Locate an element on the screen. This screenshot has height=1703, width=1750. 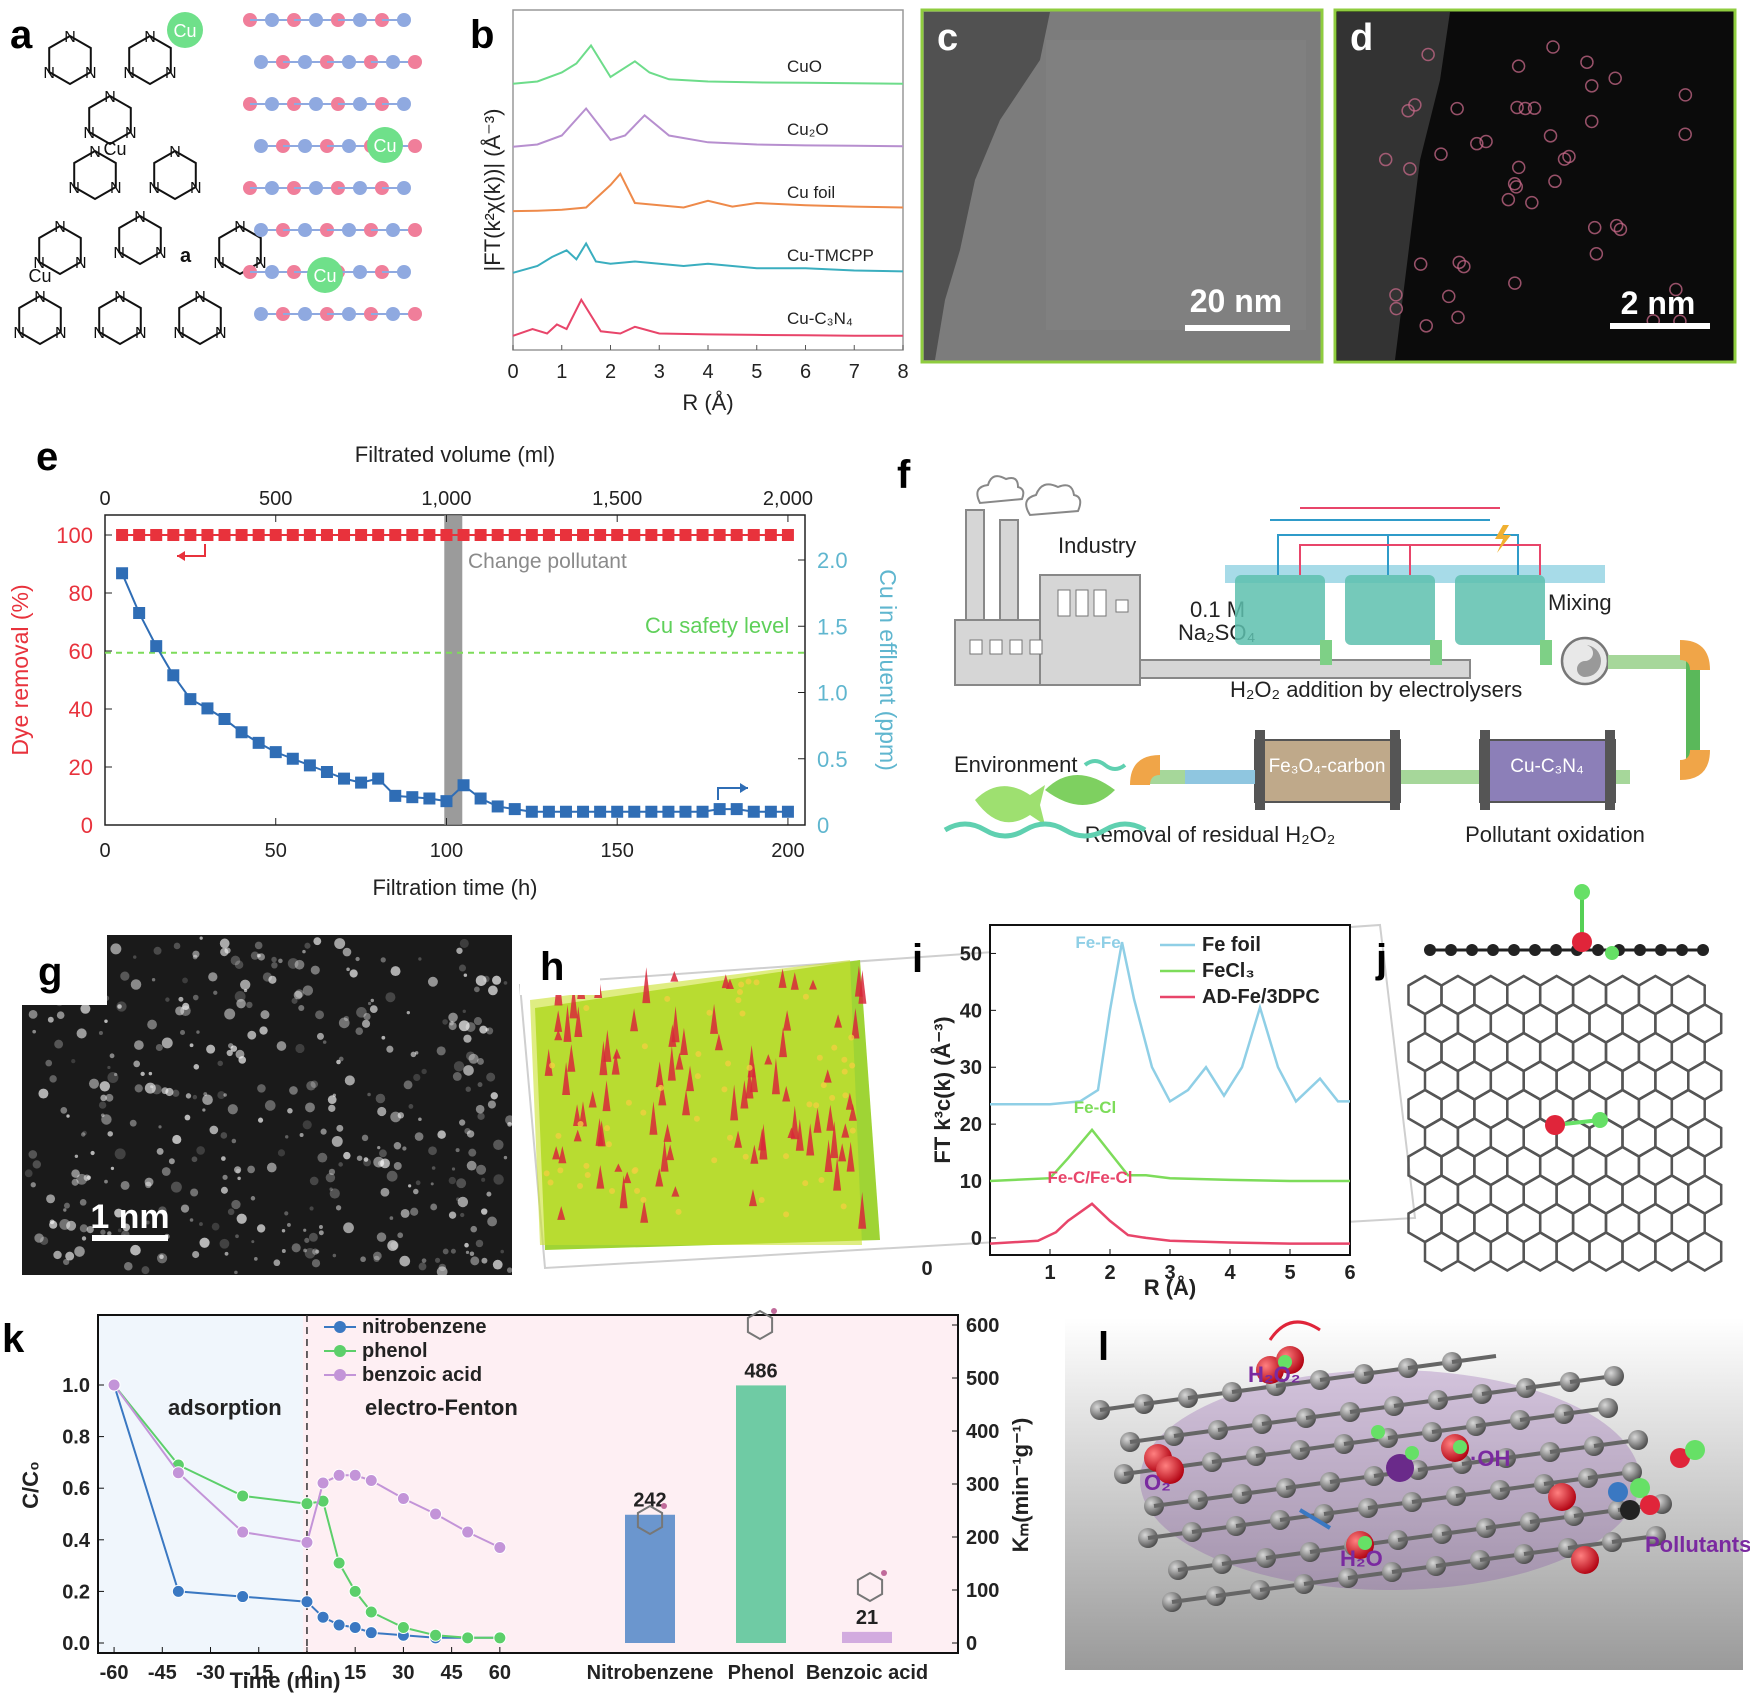
panel-e-xlabel: Filtration time (h) is located at coordinates (454, 887).